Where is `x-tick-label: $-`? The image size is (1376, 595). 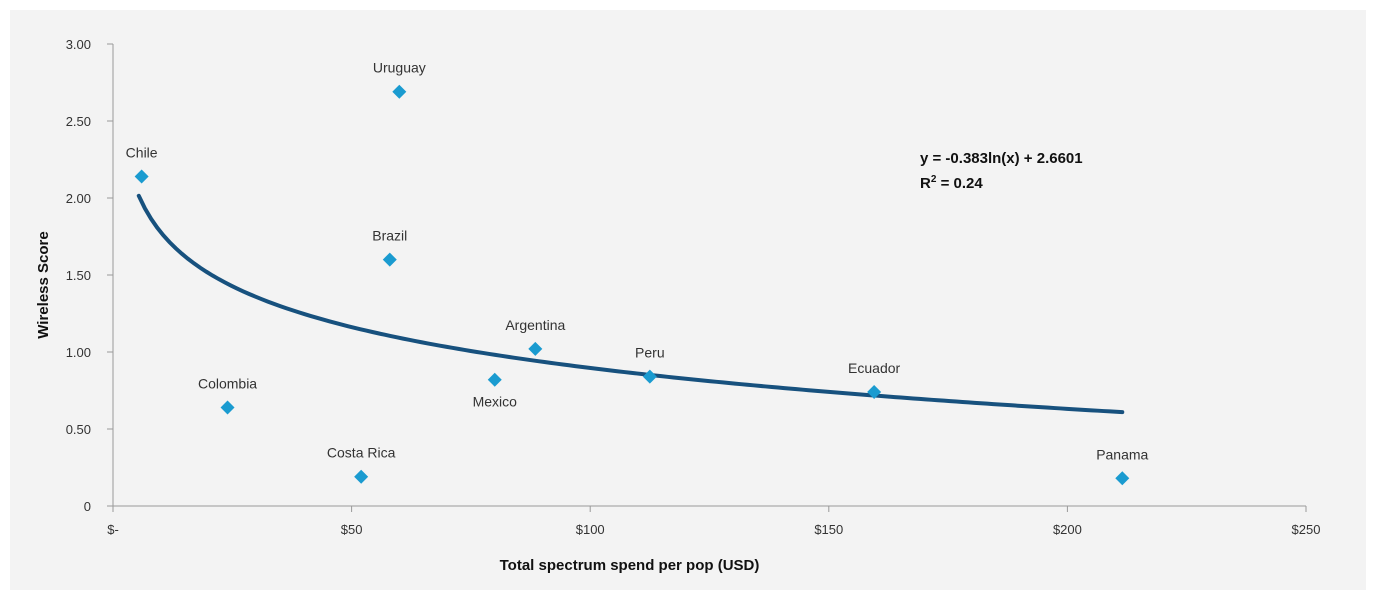 x-tick-label: $- is located at coordinates (113, 529).